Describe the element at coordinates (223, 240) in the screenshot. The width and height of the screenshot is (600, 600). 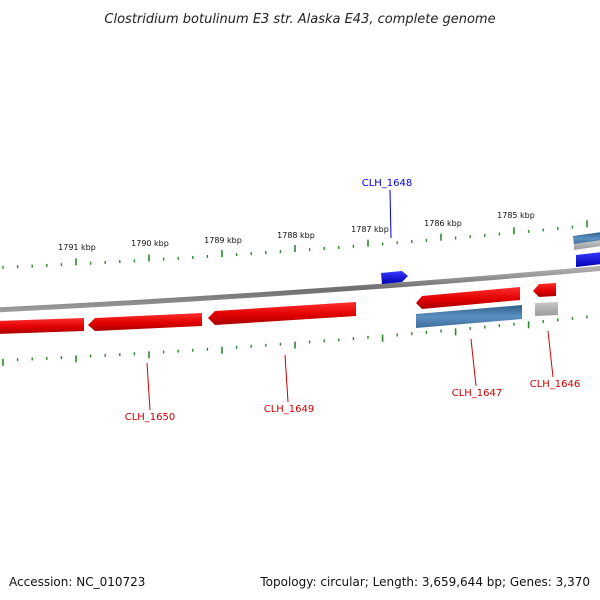
I see `scale-label-1789: 1789 kbp` at that location.